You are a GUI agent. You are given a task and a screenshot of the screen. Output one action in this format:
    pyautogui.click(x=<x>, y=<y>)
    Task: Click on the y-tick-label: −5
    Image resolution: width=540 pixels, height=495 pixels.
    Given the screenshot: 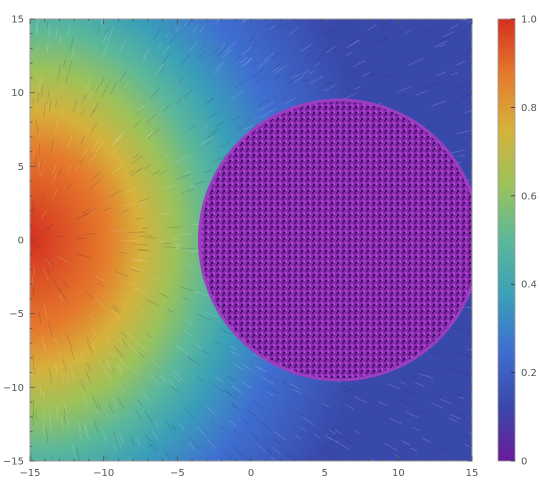 What is the action you would take?
    pyautogui.click(x=16, y=314)
    